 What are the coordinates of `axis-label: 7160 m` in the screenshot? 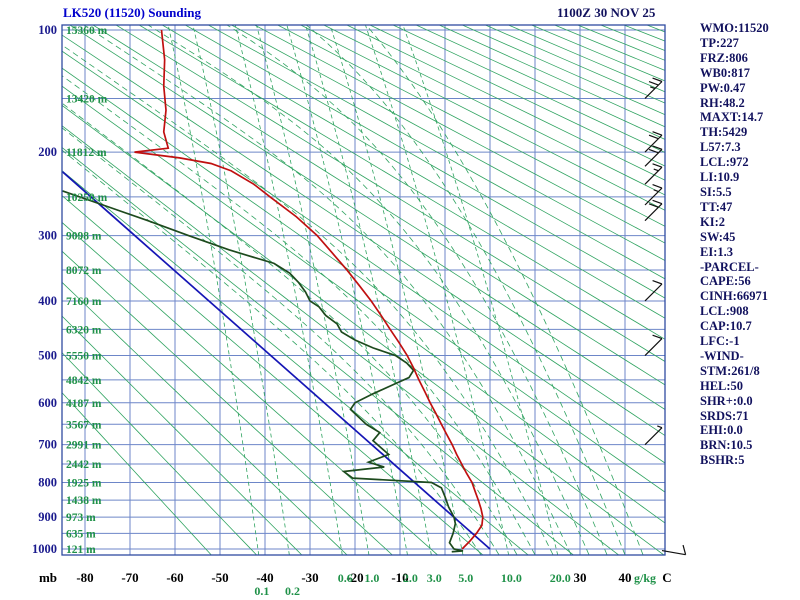 It's located at (84, 302).